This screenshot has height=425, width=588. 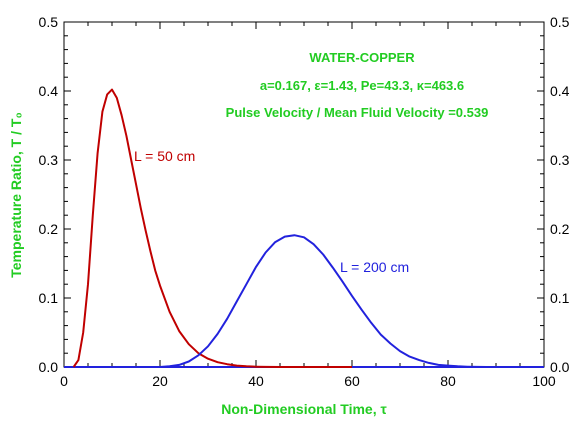 I want to click on y-tick-label-left: 0.1, so click(x=49, y=298).